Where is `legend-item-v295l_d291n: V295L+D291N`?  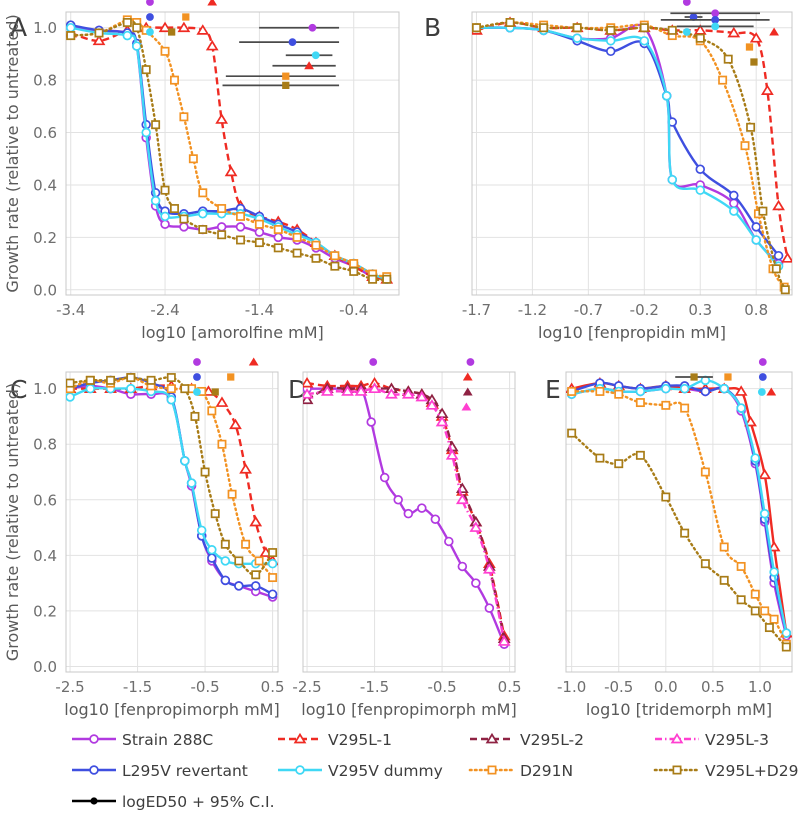 legend-item-v295l_d291n: V295L+D291N is located at coordinates (726, 771).